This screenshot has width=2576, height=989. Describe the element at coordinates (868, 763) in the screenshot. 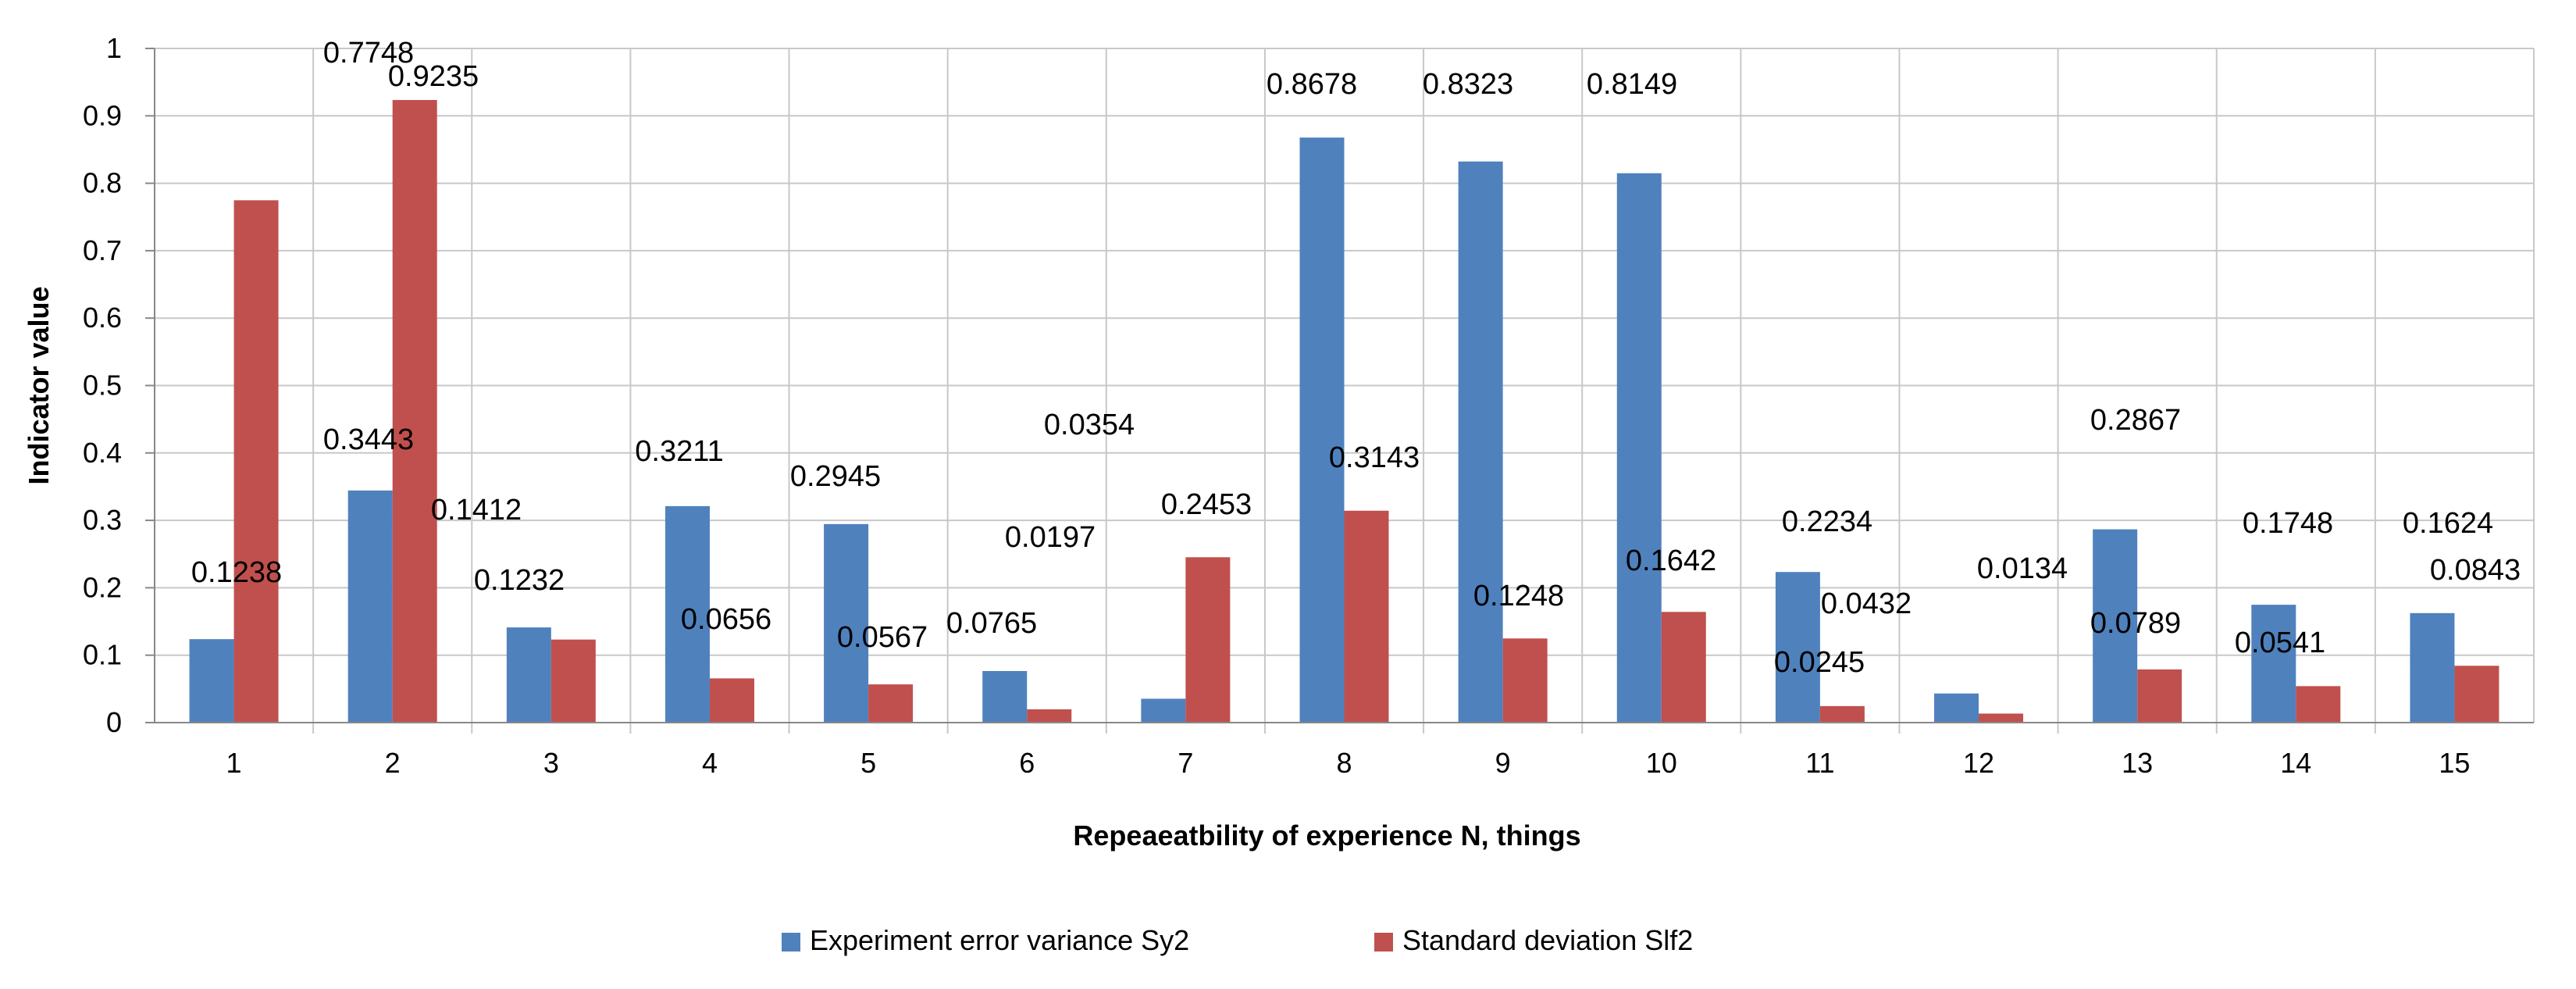

I see `x-tick-label: 5` at that location.